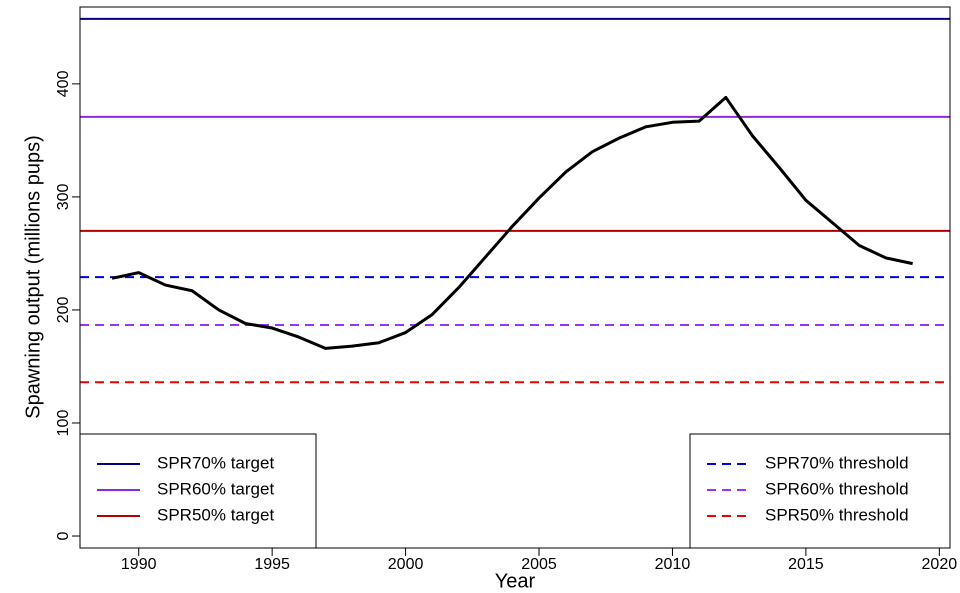  Describe the element at coordinates (63, 196) in the screenshot. I see `y-tick-label: 300` at that location.